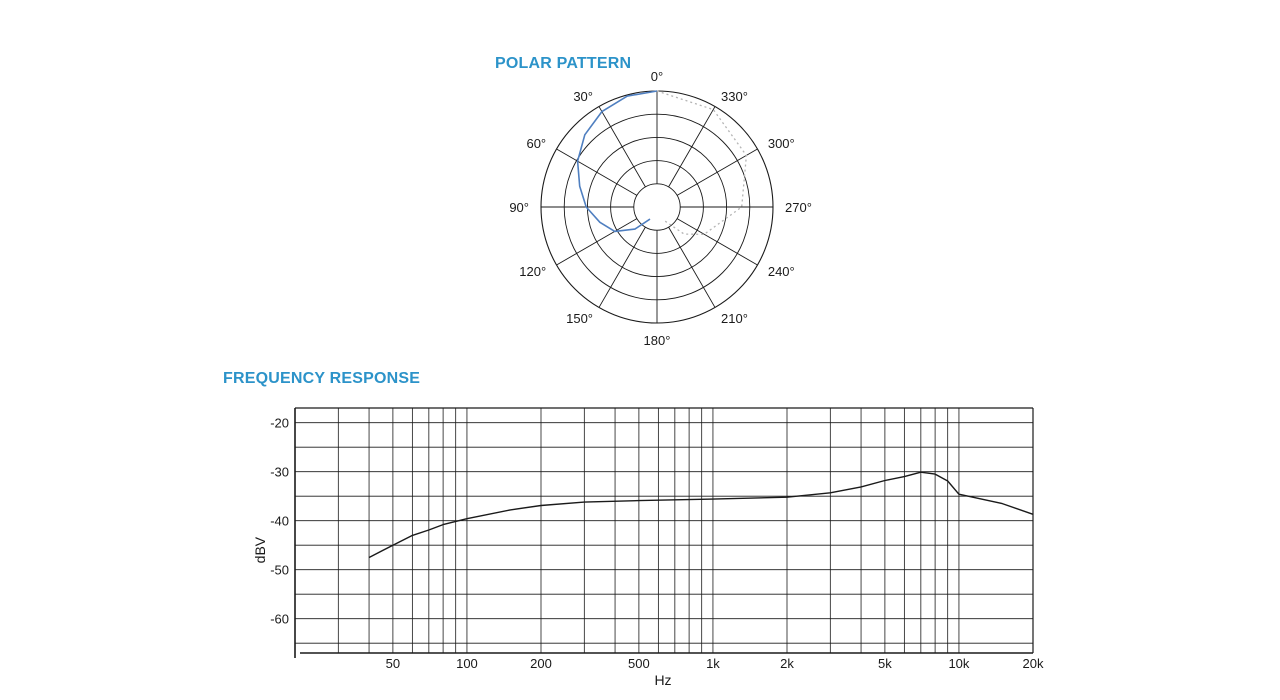  Describe the element at coordinates (279, 423) in the screenshot. I see `freq-y-tick-label: -20` at that location.